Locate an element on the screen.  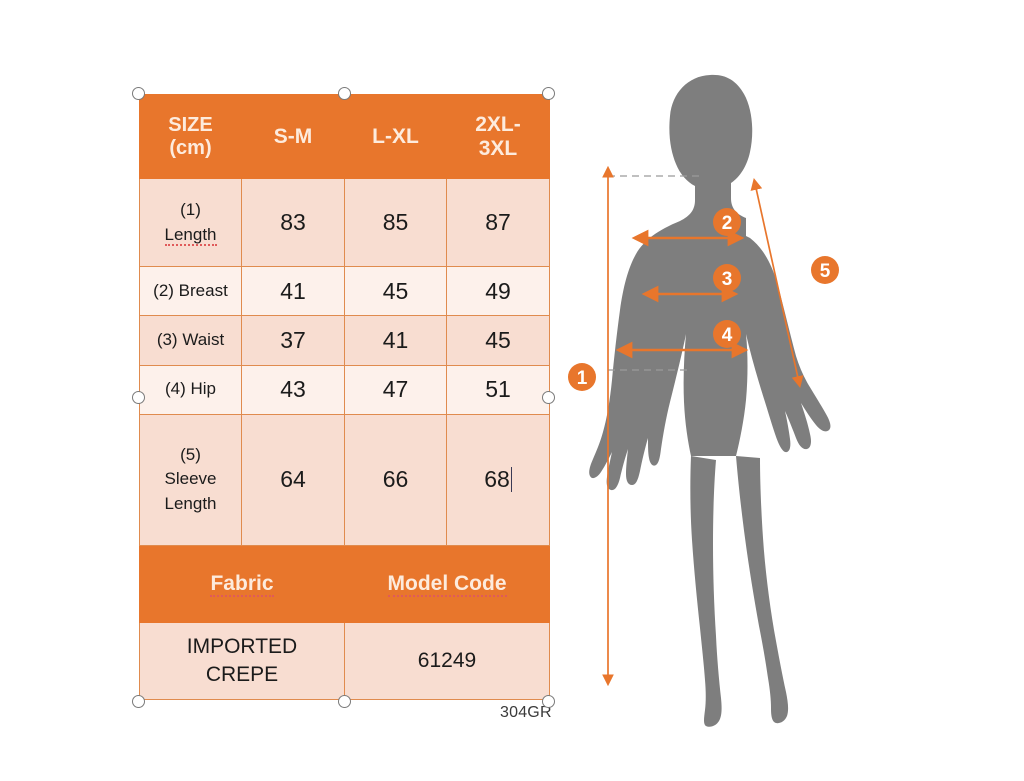
header-cell-s-m: S-M is located at coordinates (293, 136).